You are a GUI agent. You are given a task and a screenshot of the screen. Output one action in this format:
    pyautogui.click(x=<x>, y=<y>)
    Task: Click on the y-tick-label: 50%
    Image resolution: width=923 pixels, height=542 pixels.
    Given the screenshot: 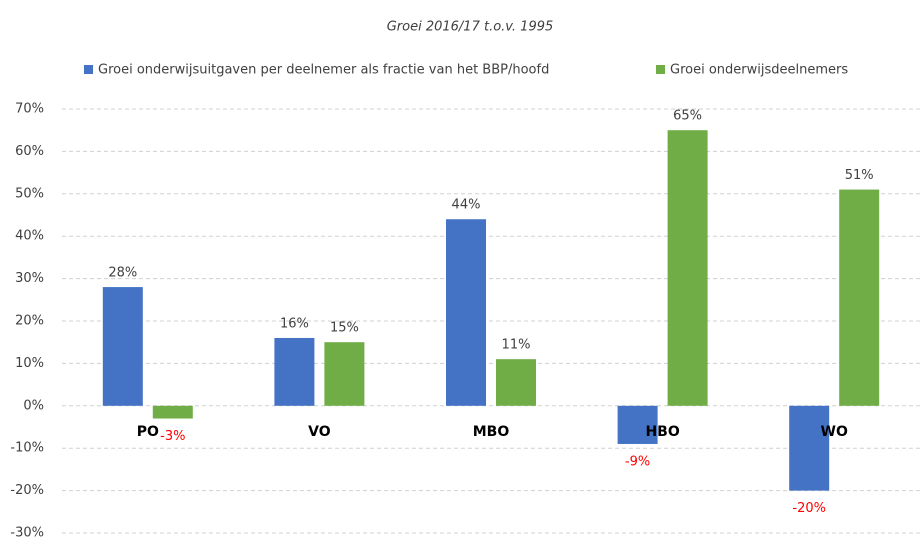 What is the action you would take?
    pyautogui.click(x=29, y=193)
    